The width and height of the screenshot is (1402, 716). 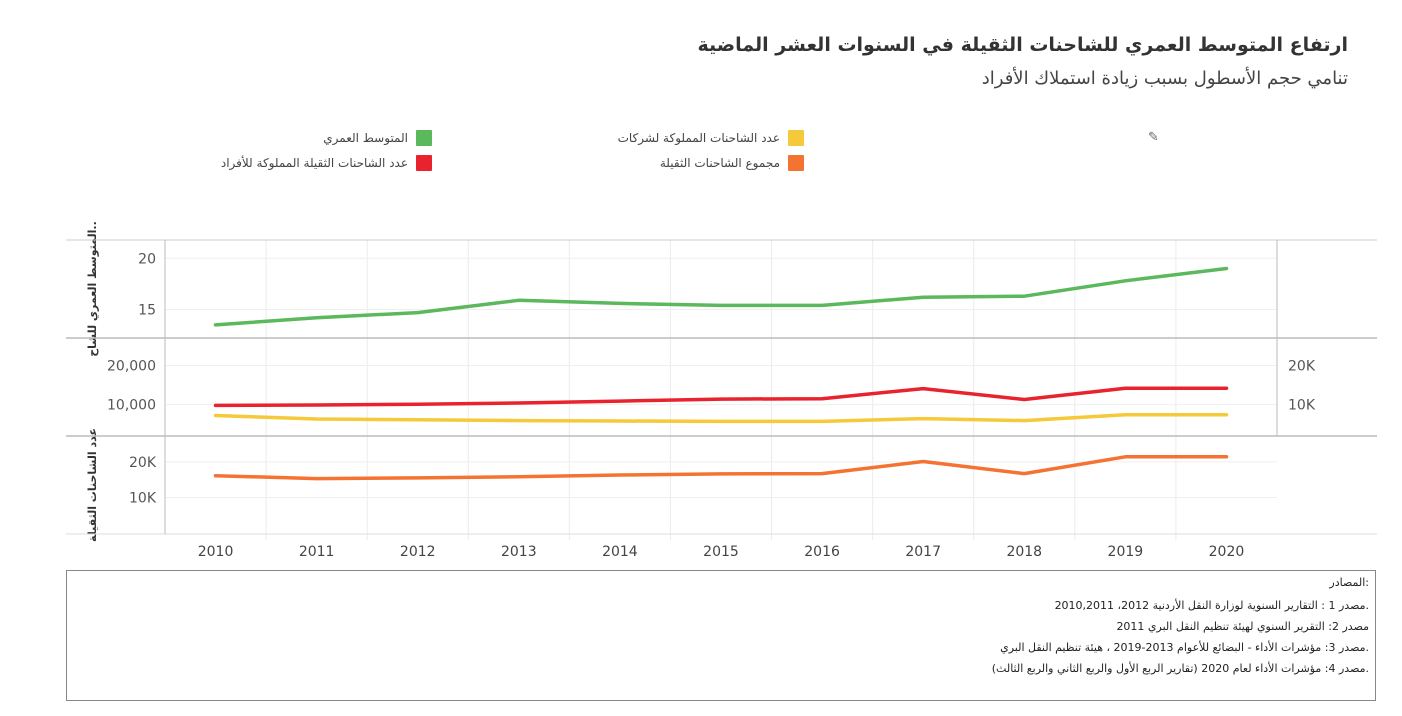 What do you see at coordinates (1302, 367) in the screenshot?
I see `right-tick-label: 20K` at bounding box center [1302, 367].